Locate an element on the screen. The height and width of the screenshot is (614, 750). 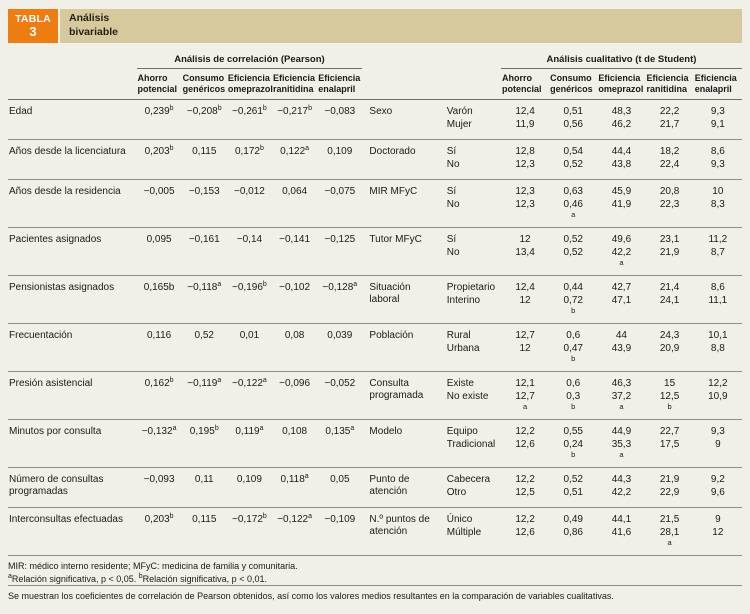
student-mean-value: 8,3 is located at coordinates (717, 213).